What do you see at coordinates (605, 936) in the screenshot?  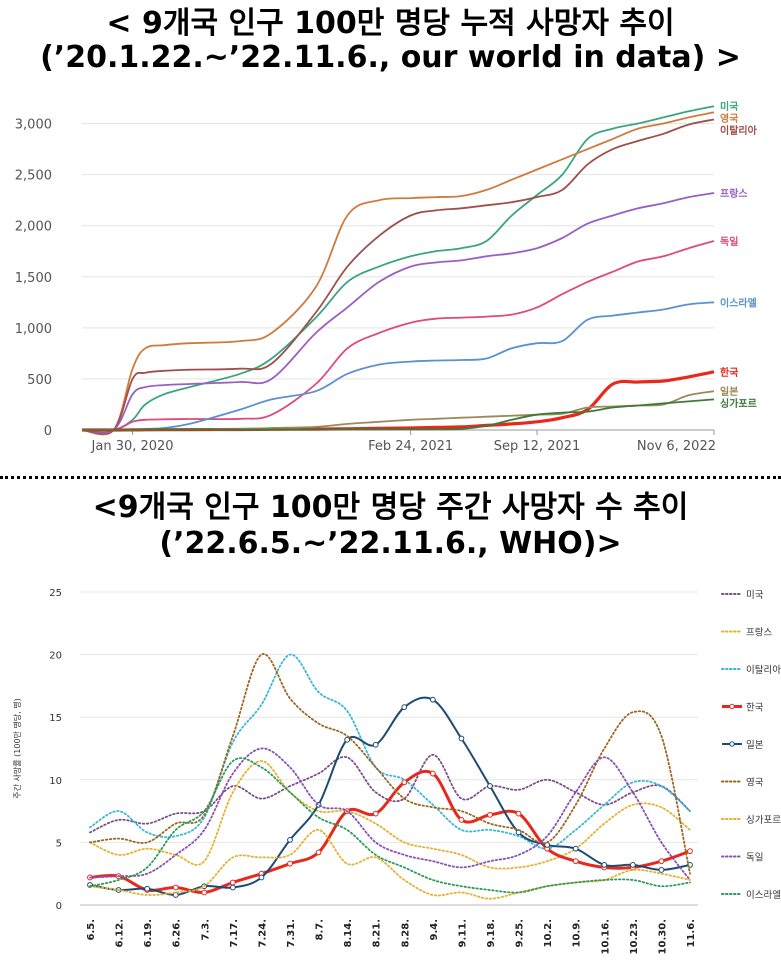 I see `x-tick-label: 10.16.` at bounding box center [605, 936].